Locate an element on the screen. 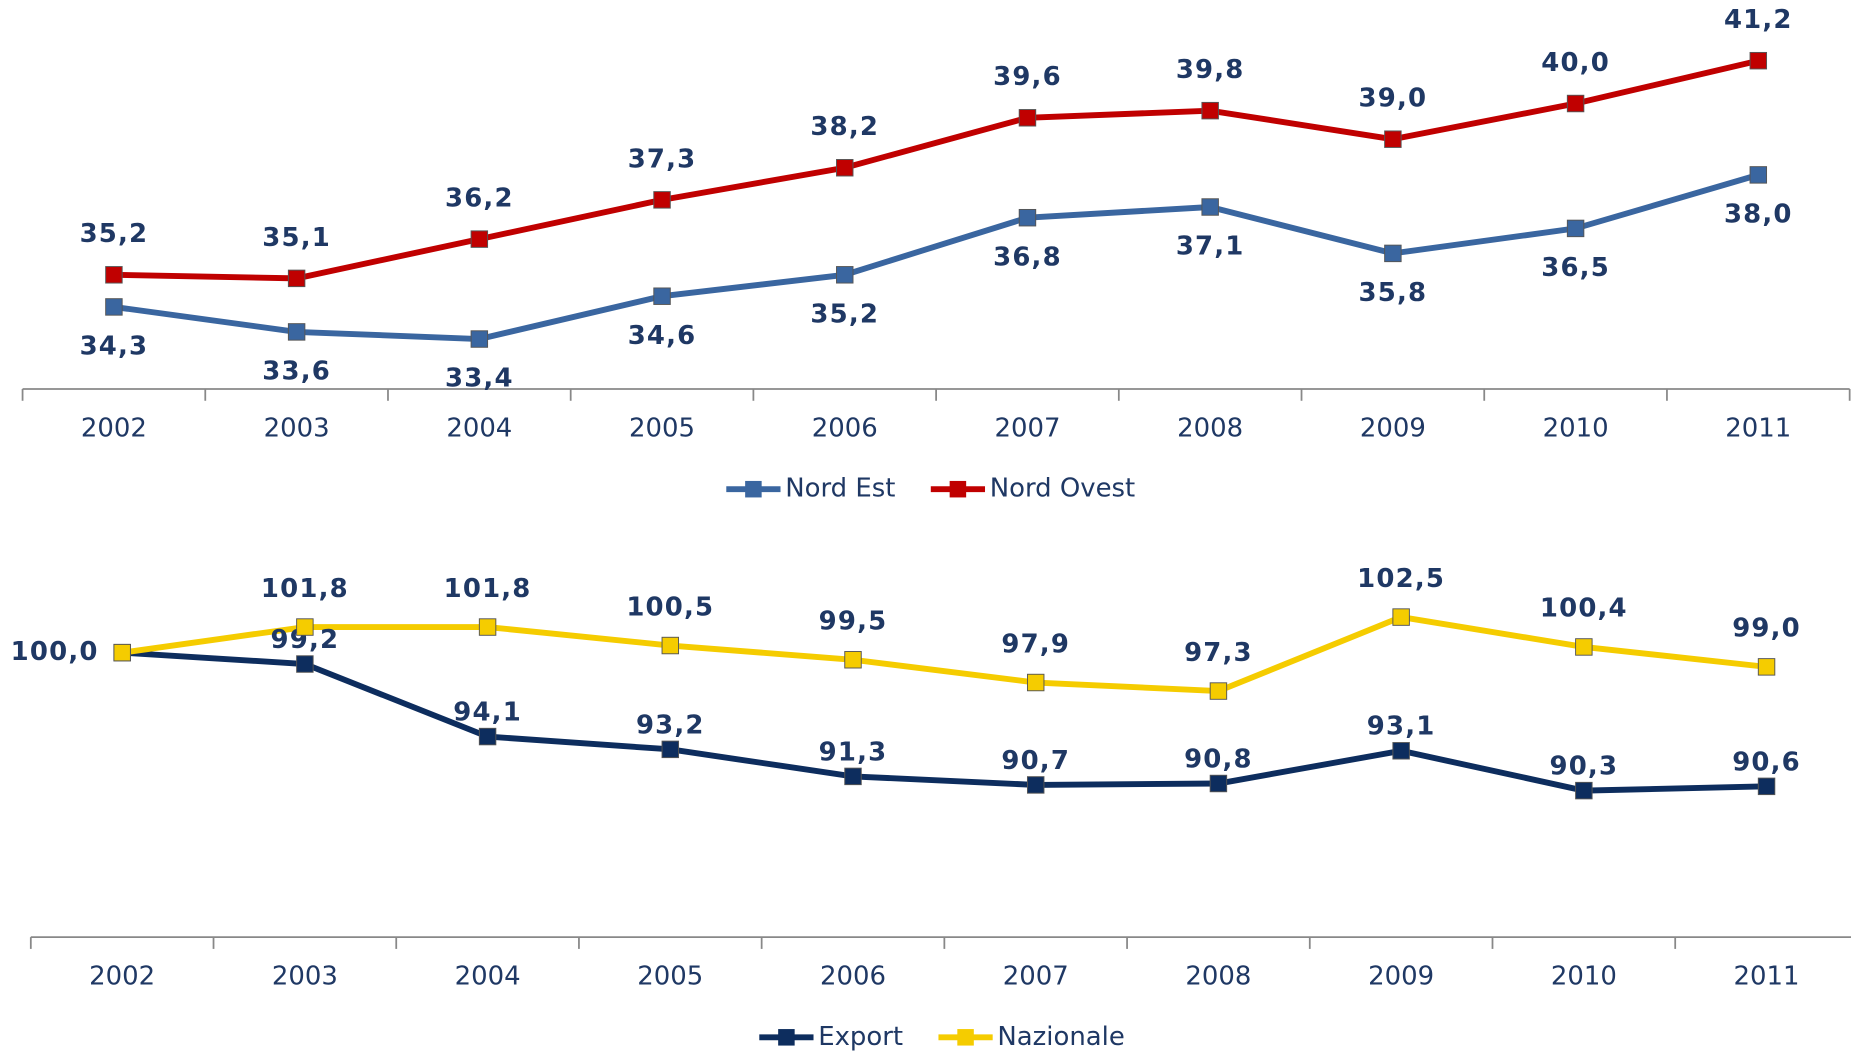 Image resolution: width=1851 pixels, height=1059 pixels. legend-label: Nazionale is located at coordinates (1060, 1037).